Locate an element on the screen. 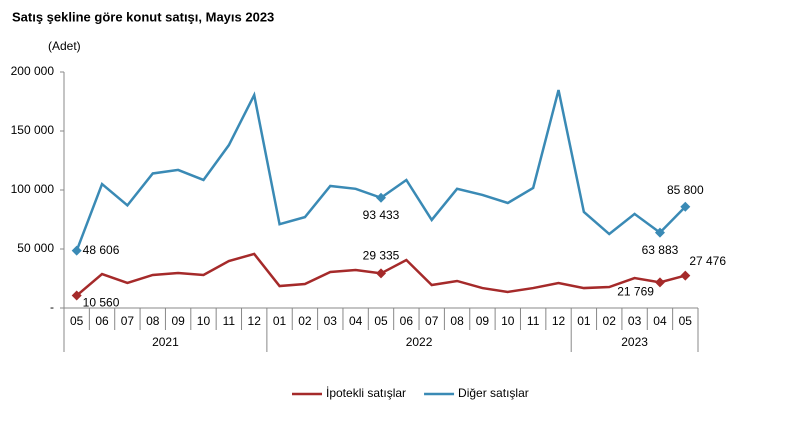  y-axis-label: (Adet) is located at coordinates (64, 46).